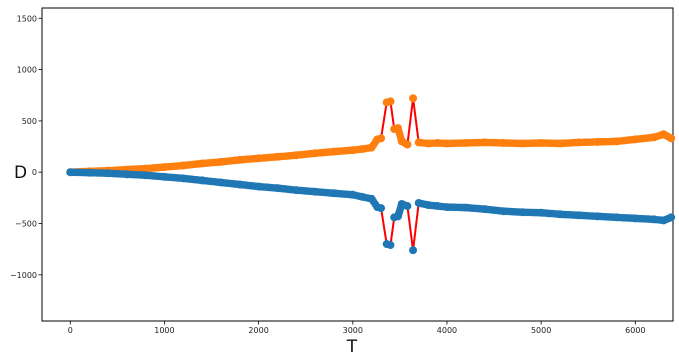 The image size is (679, 353). What do you see at coordinates (70, 330) in the screenshot?
I see `x-tick-label: 0` at bounding box center [70, 330].